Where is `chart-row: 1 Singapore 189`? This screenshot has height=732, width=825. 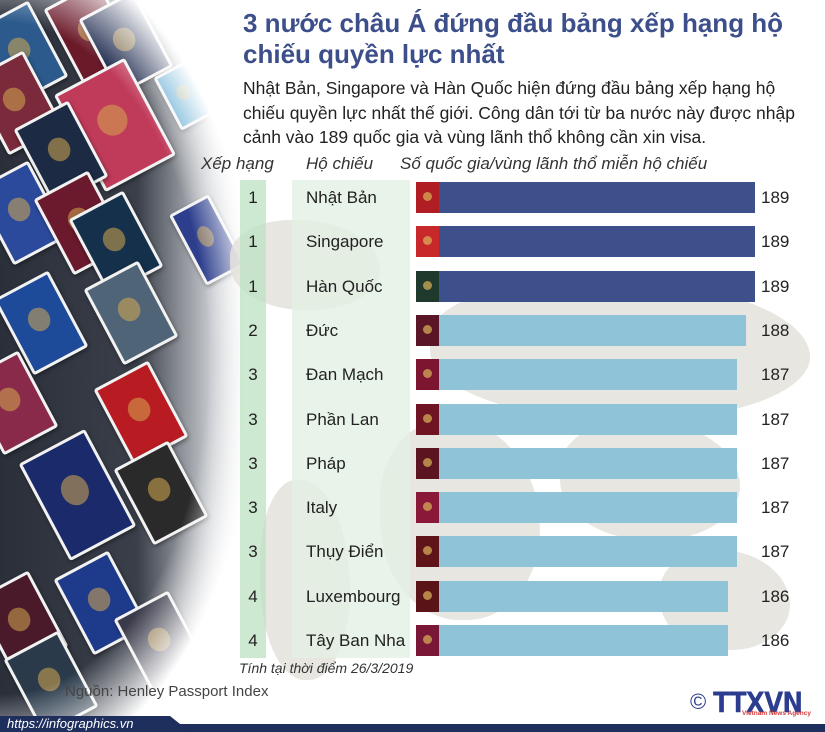
chart-row: 1 Singapore 189 is located at coordinates (412, 242).